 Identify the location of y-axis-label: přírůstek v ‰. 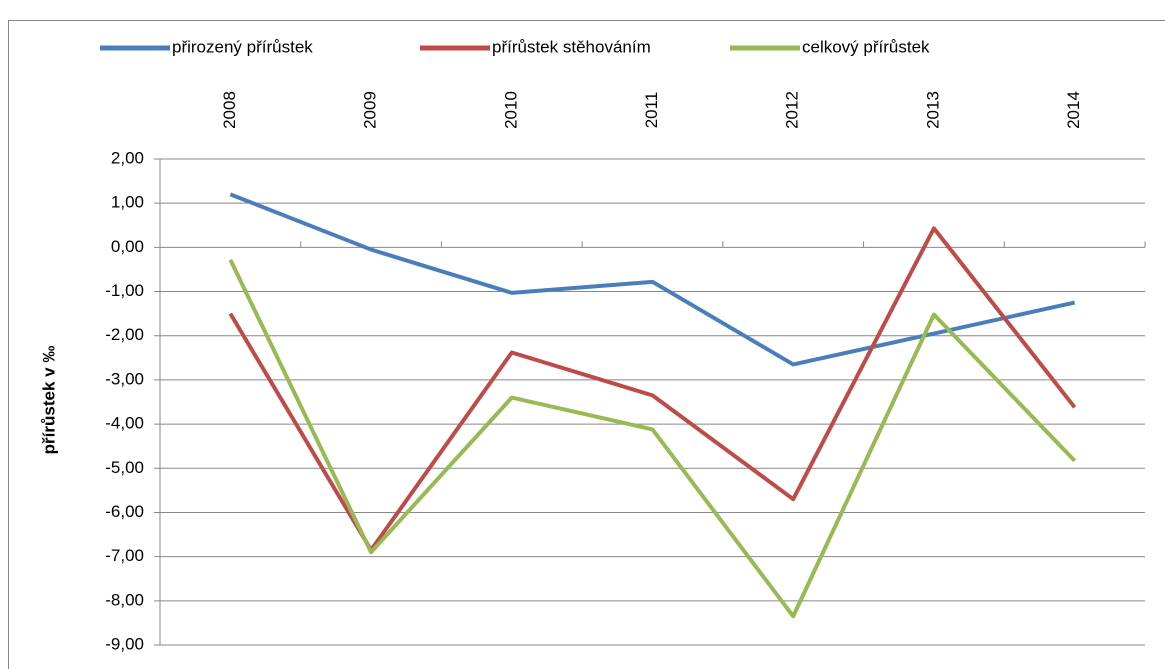
(48, 400).